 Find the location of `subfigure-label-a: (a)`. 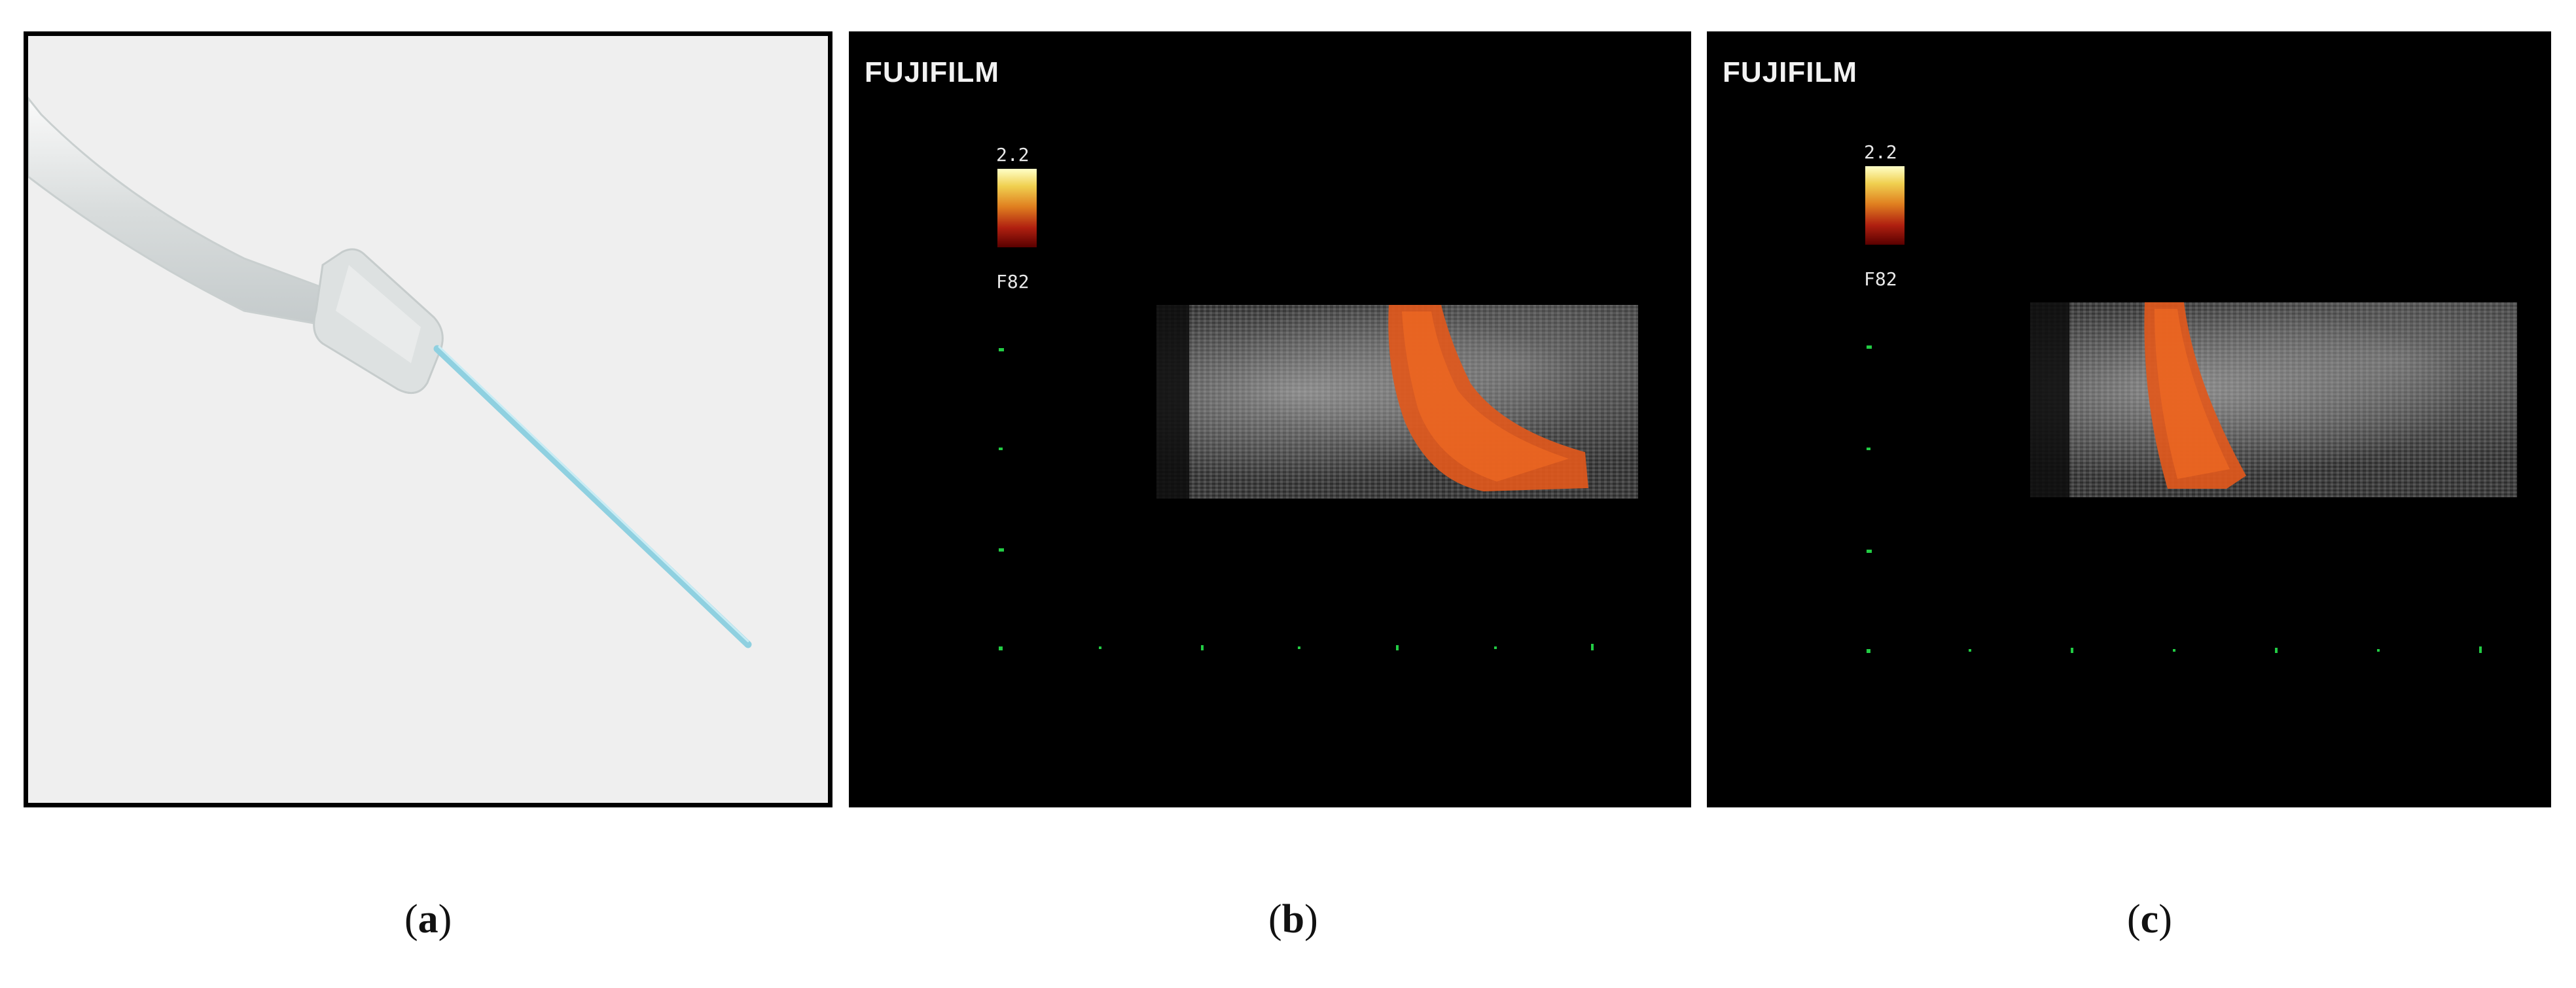

subfigure-label-a: (a) is located at coordinates (428, 919).